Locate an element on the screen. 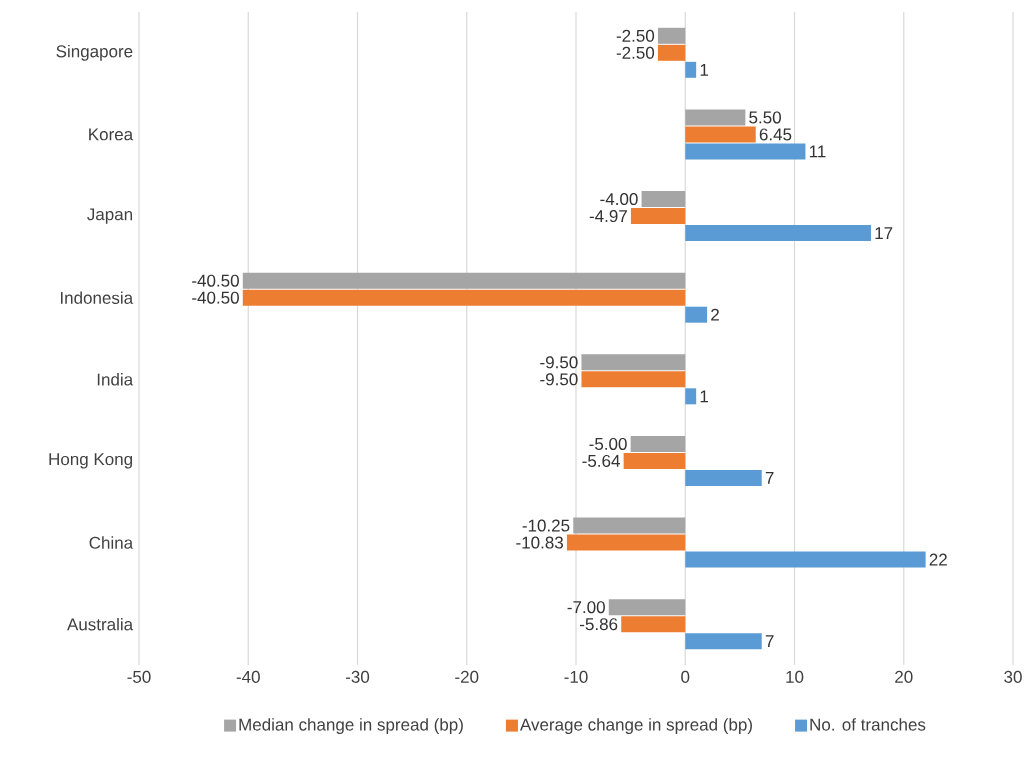  data-label: 17 is located at coordinates (884, 233).